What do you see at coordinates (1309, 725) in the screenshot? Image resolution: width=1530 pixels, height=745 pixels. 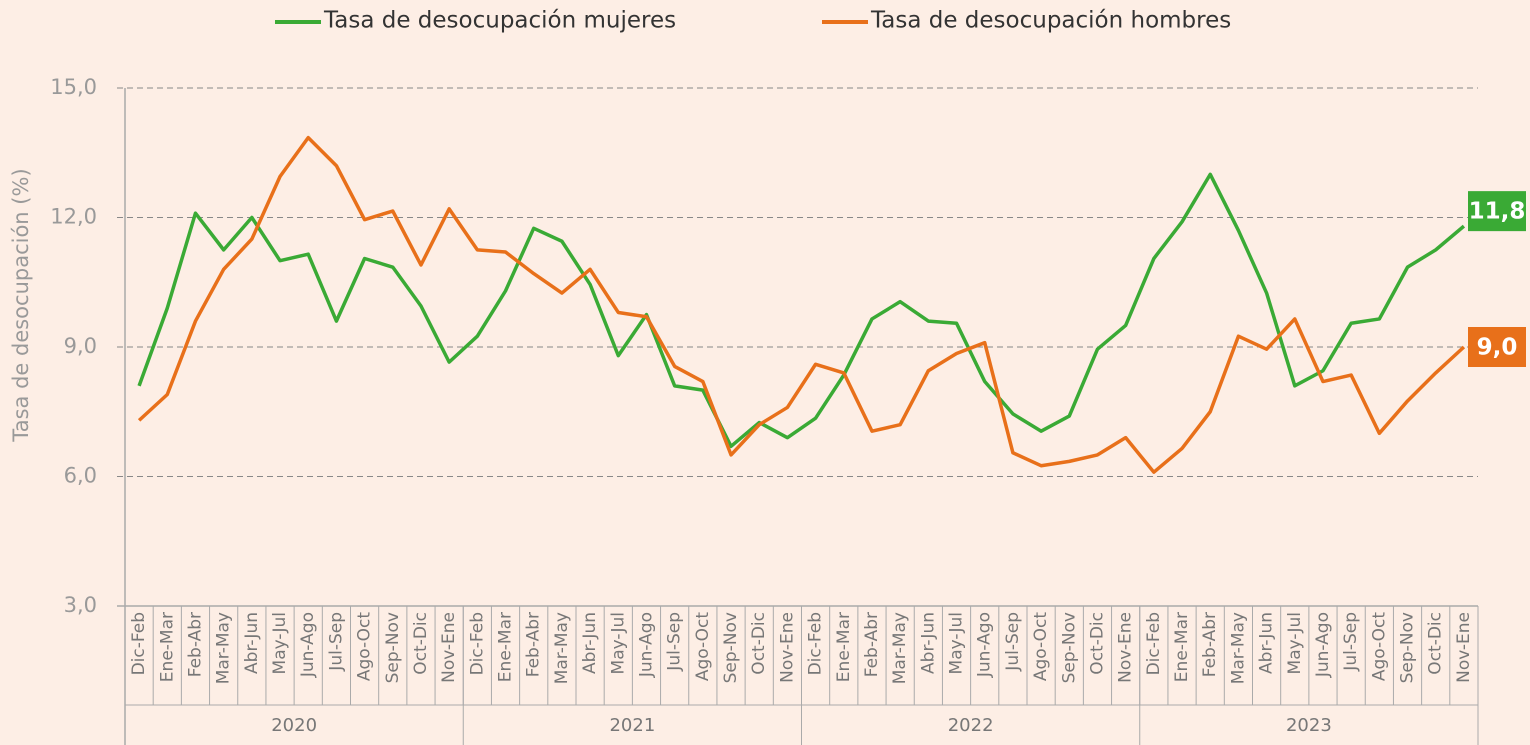 I see `x-group-label: 2023` at bounding box center [1309, 725].